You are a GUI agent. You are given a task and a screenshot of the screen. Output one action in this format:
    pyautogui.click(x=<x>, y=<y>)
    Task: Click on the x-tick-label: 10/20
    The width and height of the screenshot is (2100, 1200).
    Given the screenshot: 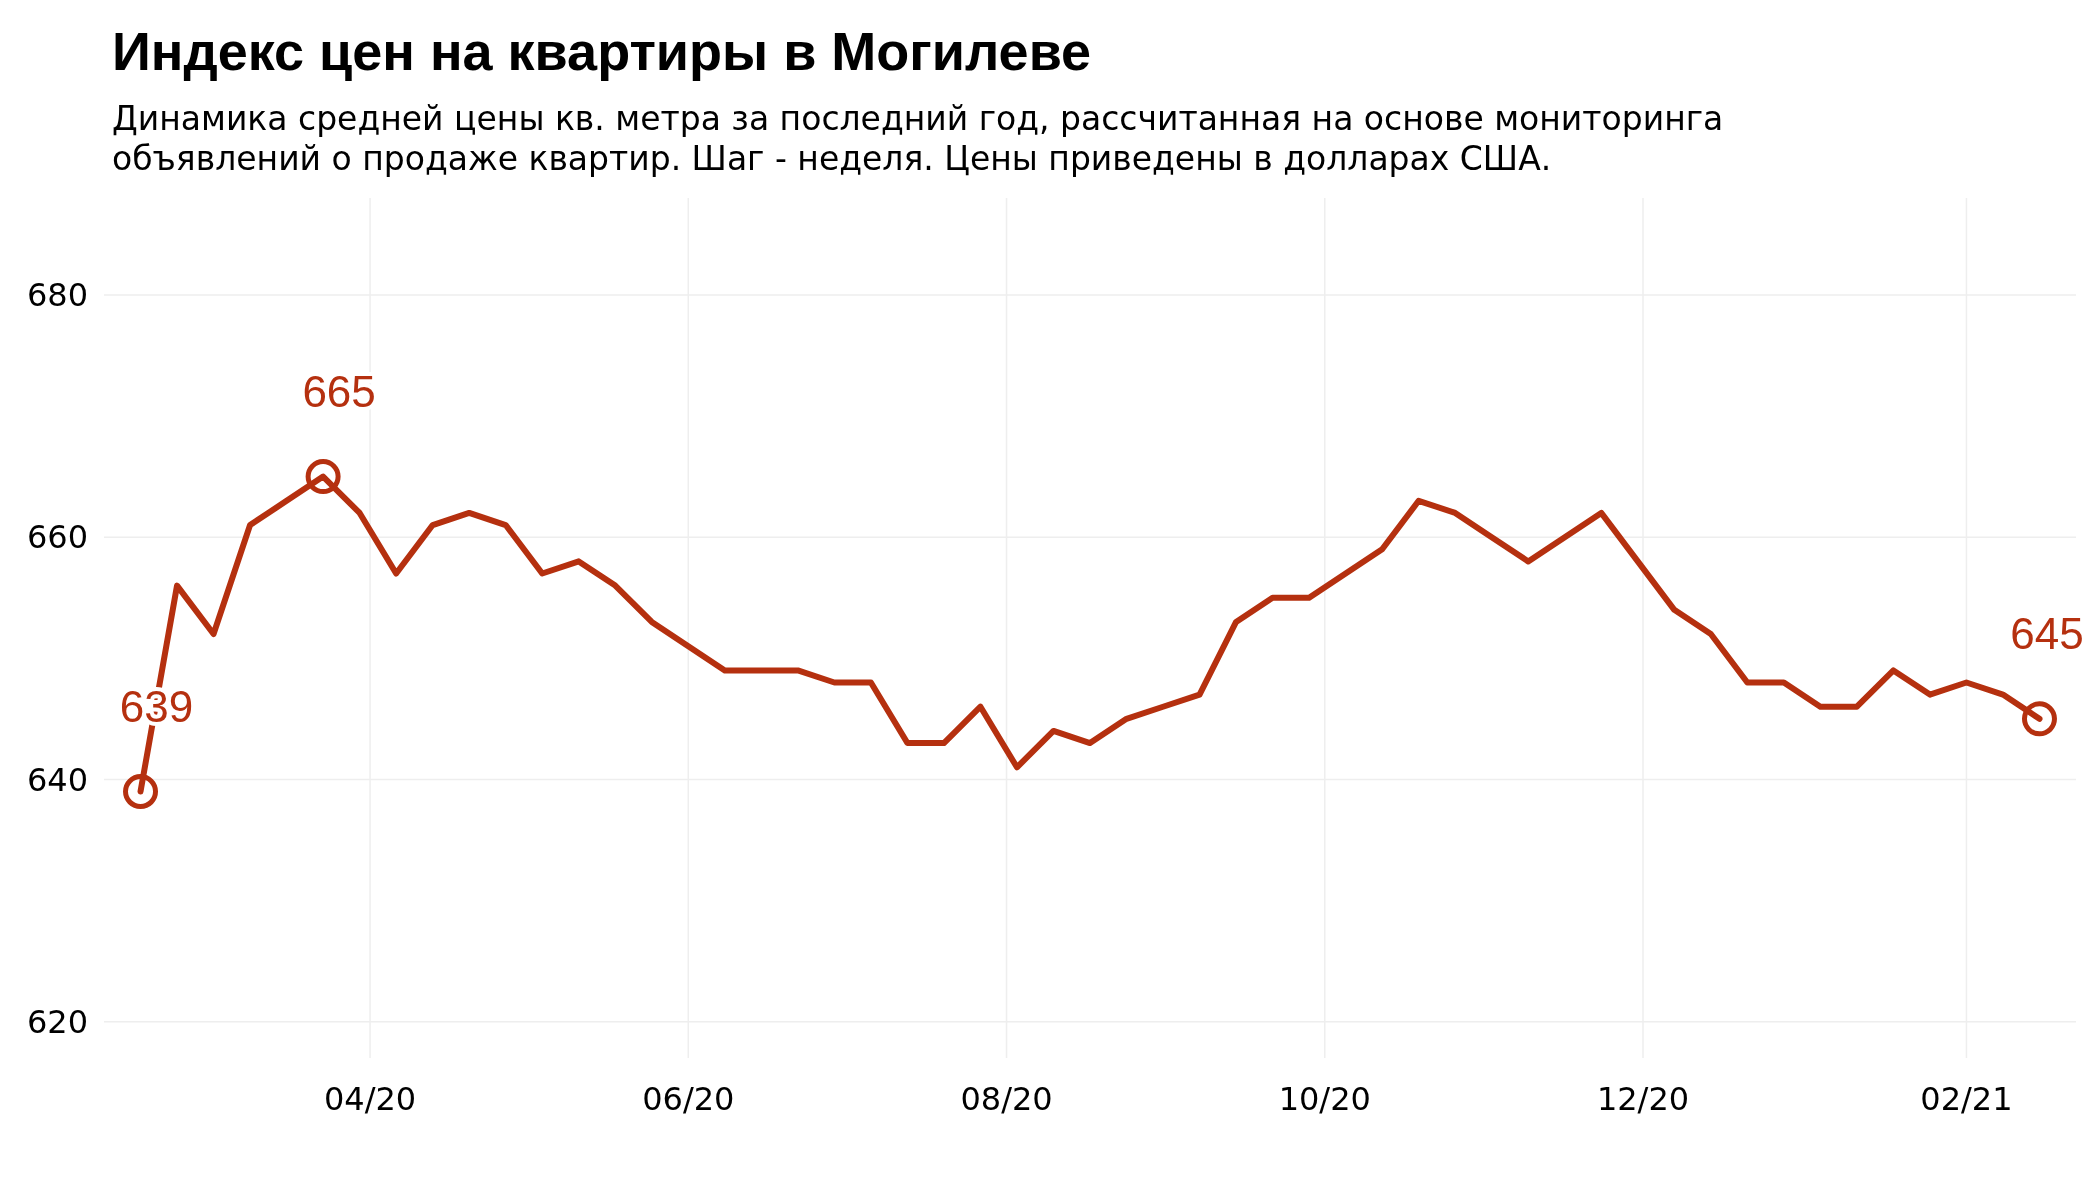 What is the action you would take?
    pyautogui.click(x=1324, y=1099)
    